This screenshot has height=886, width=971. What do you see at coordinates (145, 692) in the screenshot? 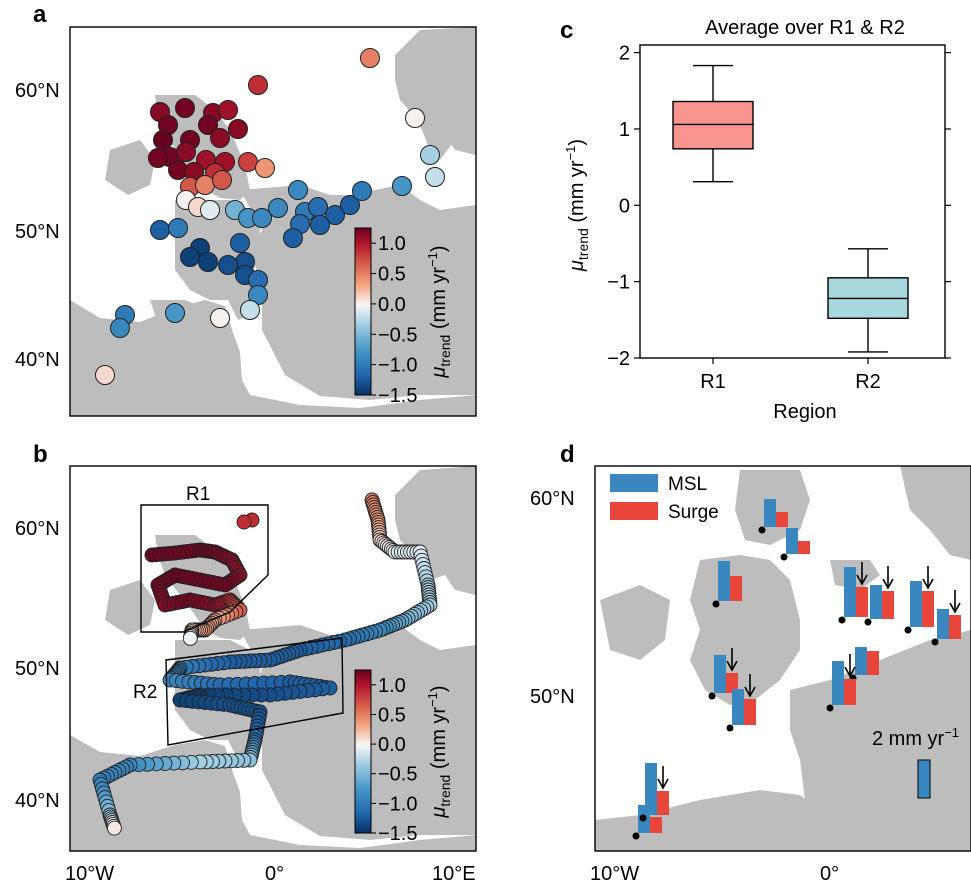
I see `region-label-r2: R2` at bounding box center [145, 692].